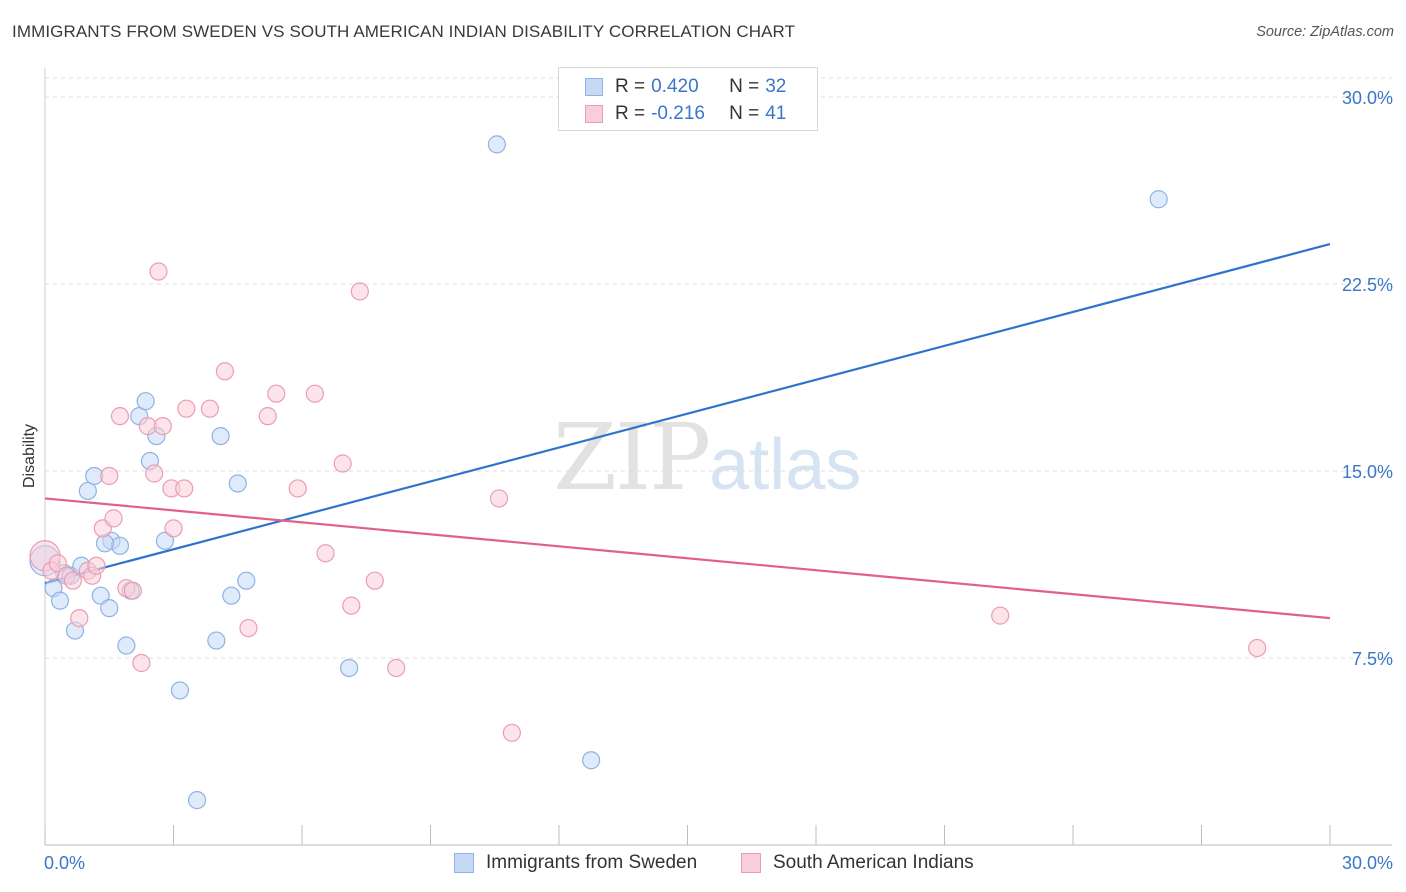 This screenshot has width=1406, height=892. I want to click on legend-r-value: -0.216, so click(678, 113).